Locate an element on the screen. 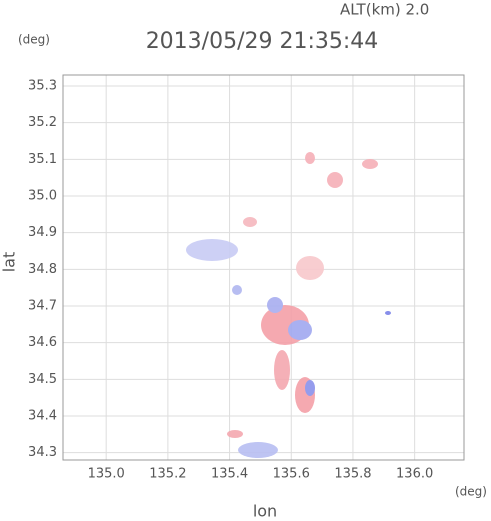 The height and width of the screenshot is (521, 491). x-tick-label: 135.4 is located at coordinates (229, 474).